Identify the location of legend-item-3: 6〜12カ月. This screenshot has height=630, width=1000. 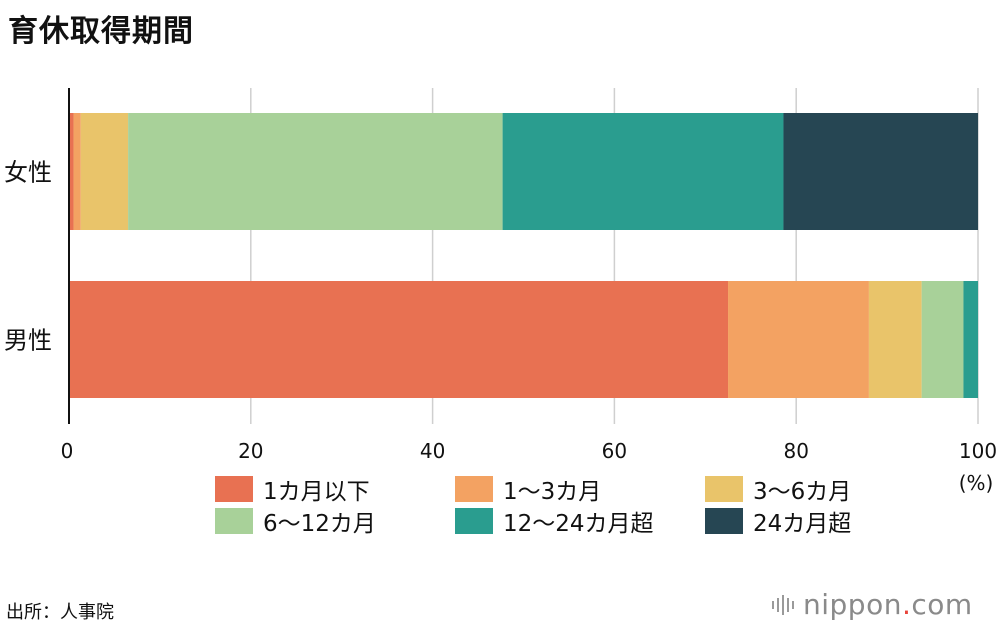
(335, 521).